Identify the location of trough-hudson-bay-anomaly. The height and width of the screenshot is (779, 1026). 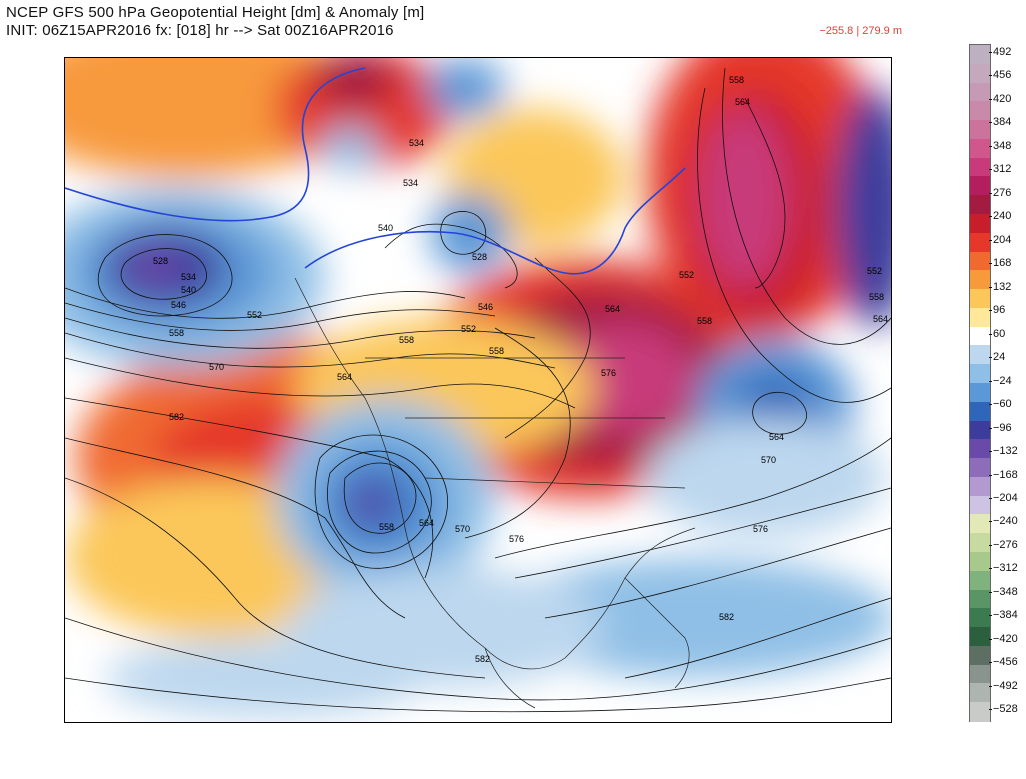
(470, 233).